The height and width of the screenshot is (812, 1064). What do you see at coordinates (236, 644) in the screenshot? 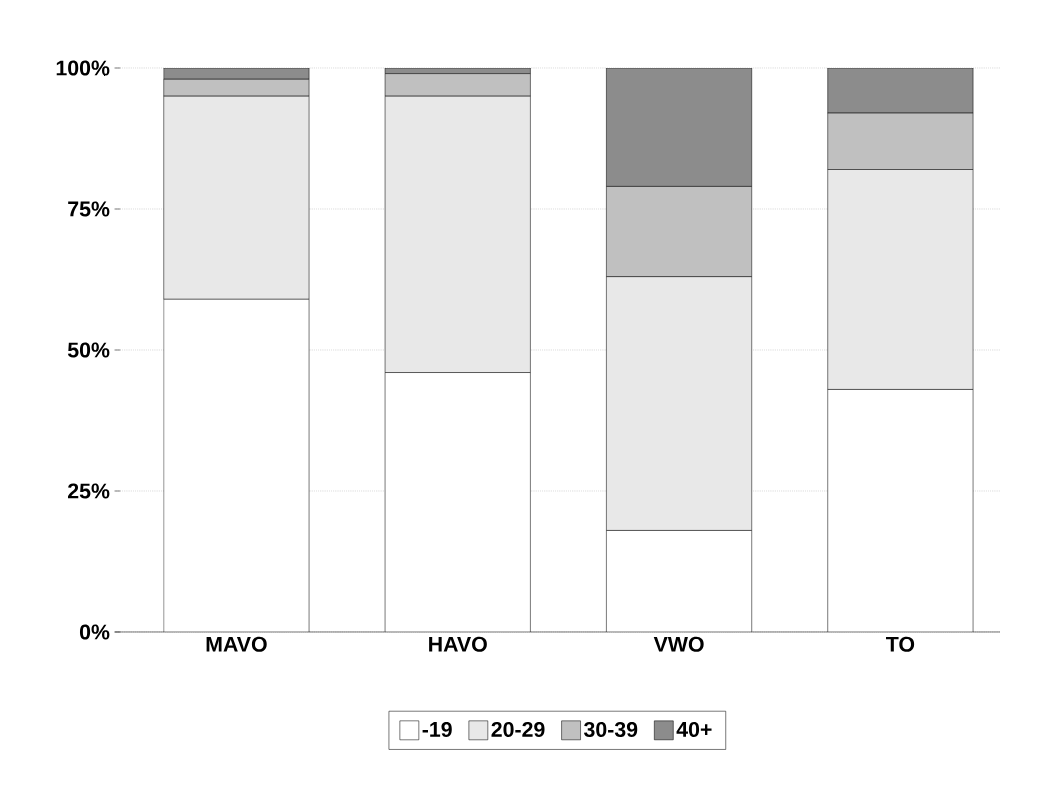
I see `x-tick-label: MAVO` at bounding box center [236, 644].